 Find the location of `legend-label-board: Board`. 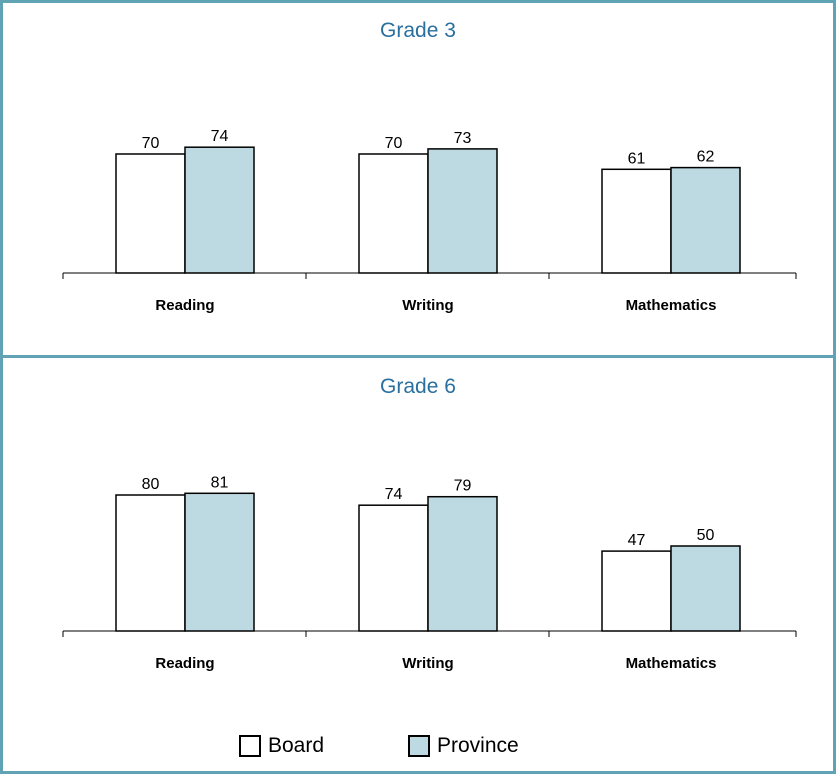

legend-label-board: Board is located at coordinates (296, 745).